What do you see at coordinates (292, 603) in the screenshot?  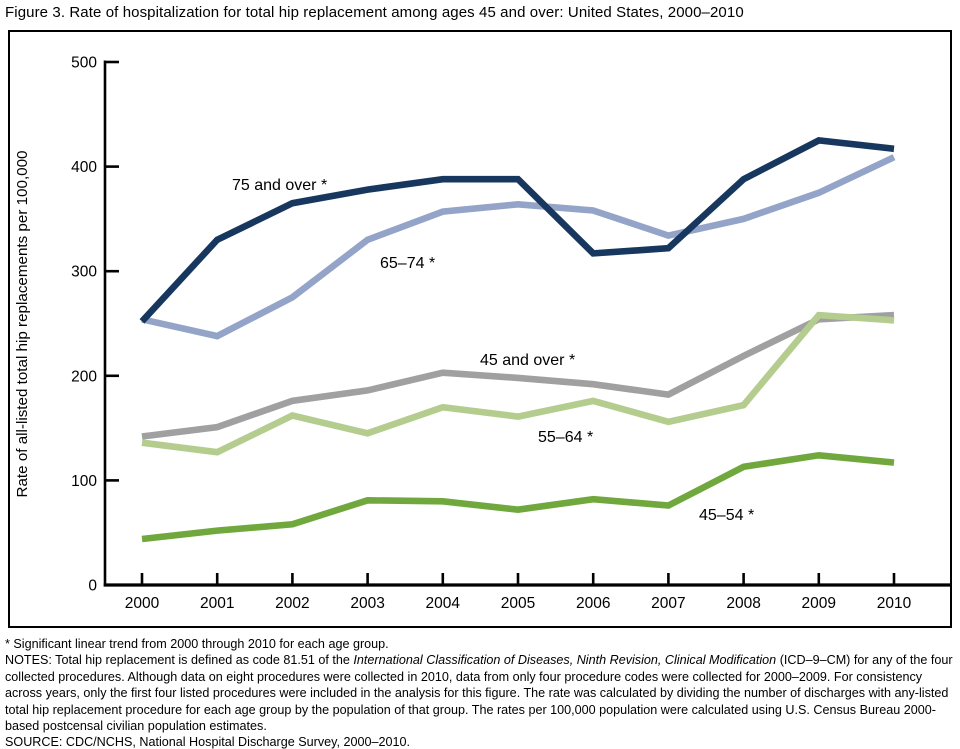 I see `x-tick-label: 2002` at bounding box center [292, 603].